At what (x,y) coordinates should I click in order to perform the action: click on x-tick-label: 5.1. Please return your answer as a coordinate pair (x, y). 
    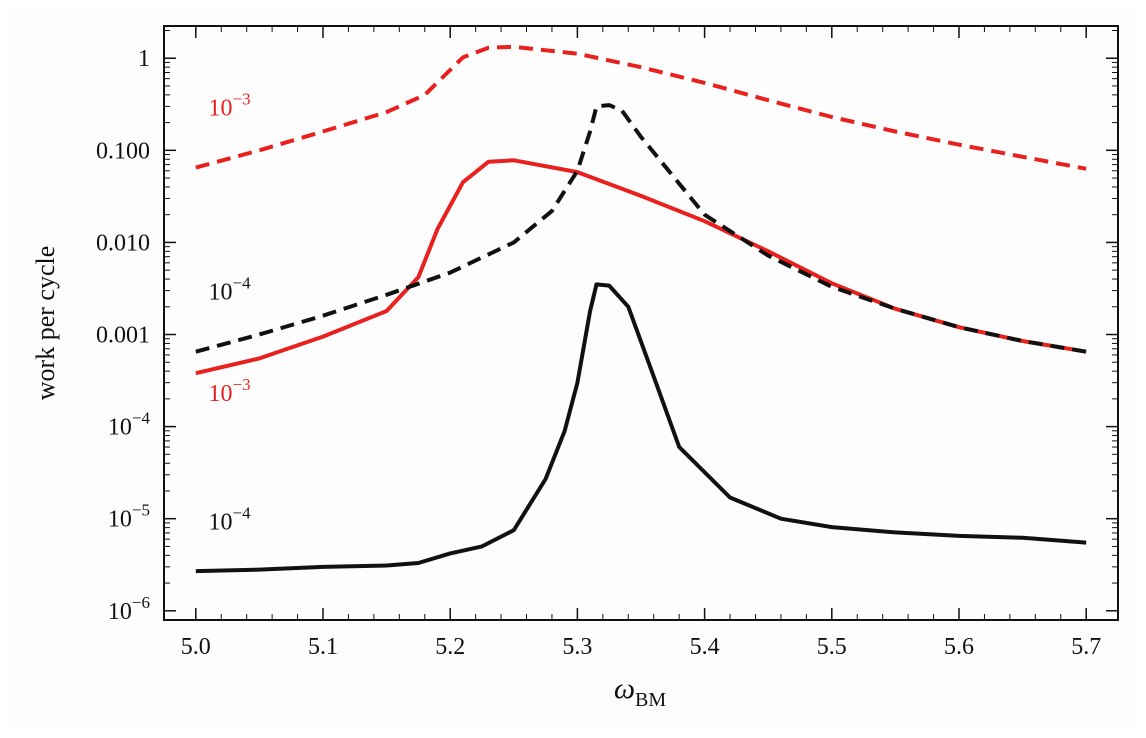
    Looking at the image, I should click on (323, 647).